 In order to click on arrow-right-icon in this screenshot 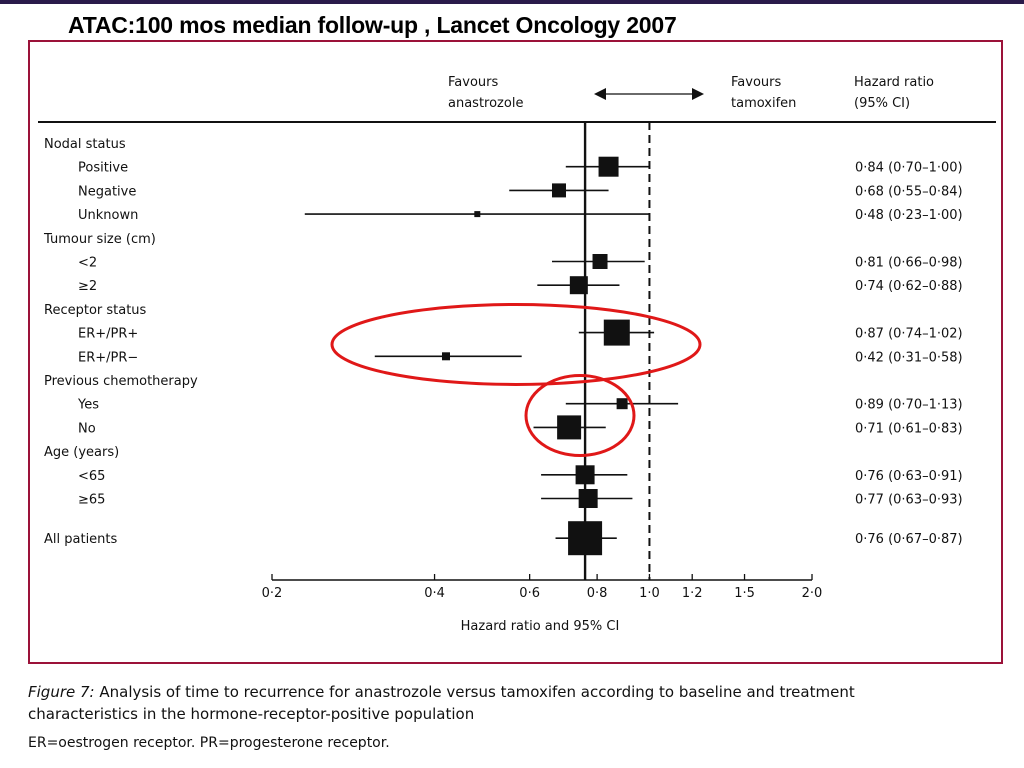, I will do `click(698, 94)`.